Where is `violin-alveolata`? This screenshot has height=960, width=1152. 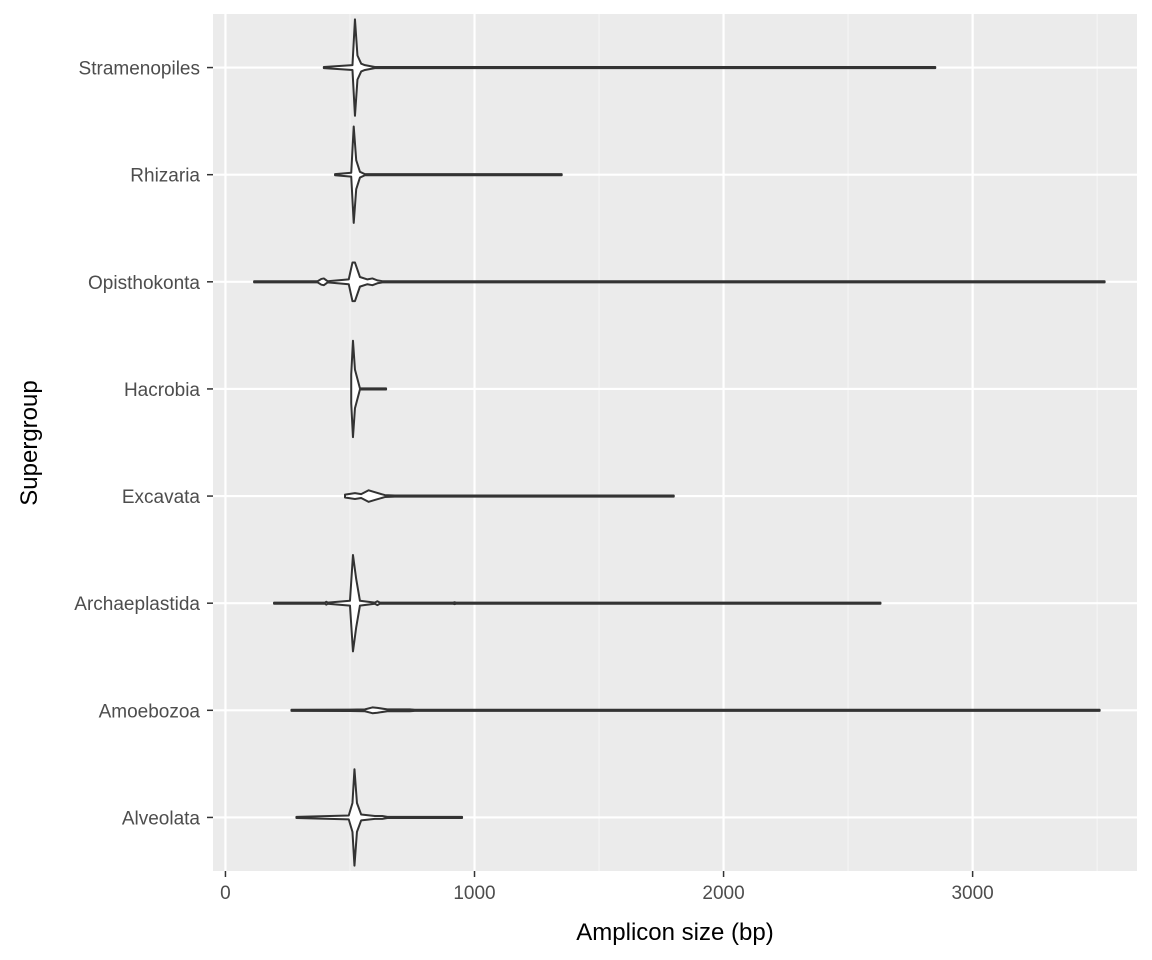
violin-alveolata is located at coordinates (379, 817).